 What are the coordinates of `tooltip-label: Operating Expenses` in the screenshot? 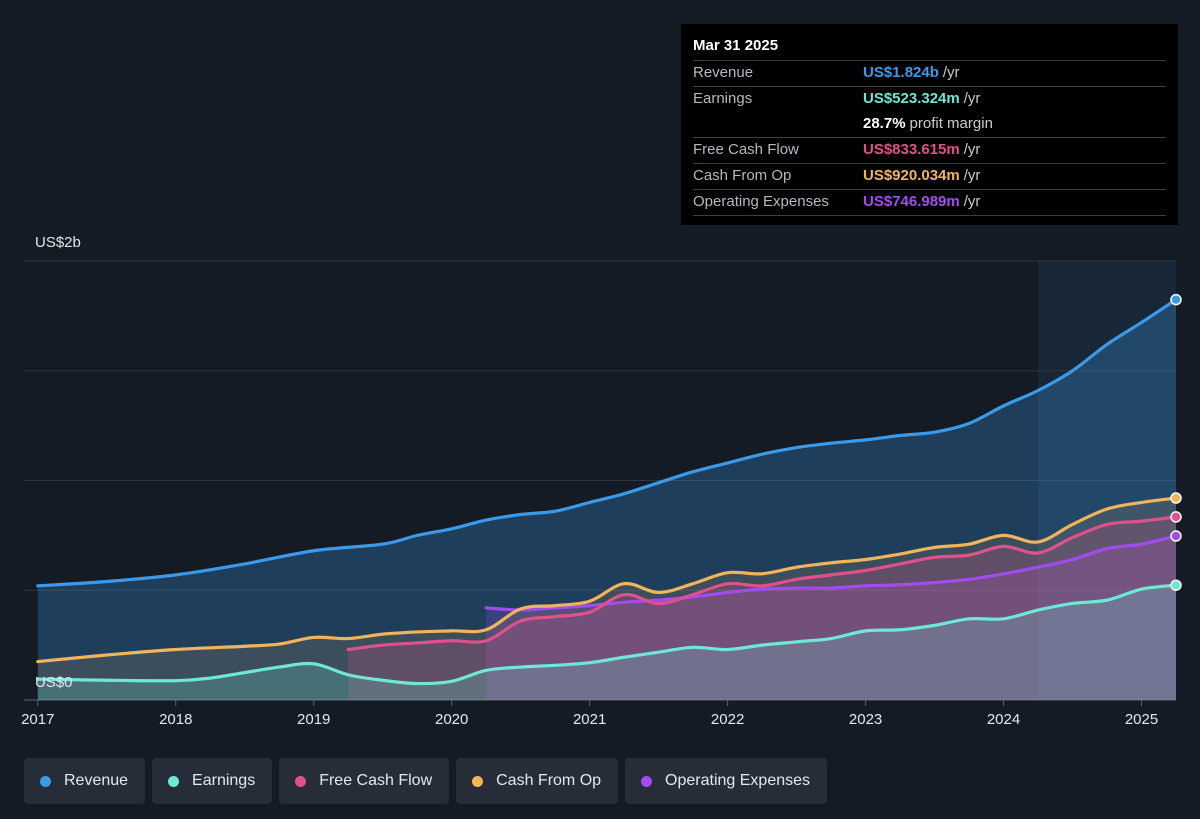 It's located at (761, 201).